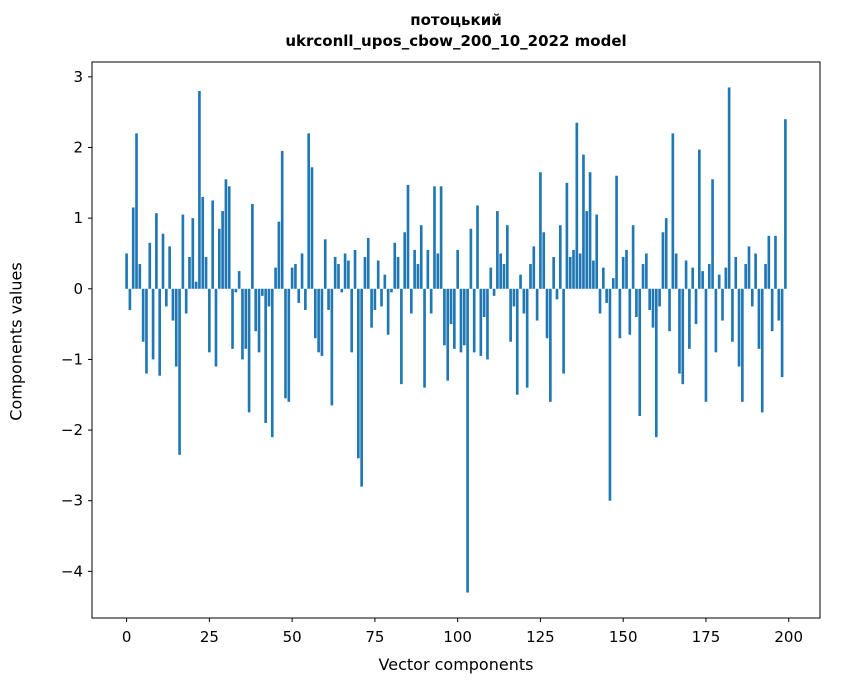  Describe the element at coordinates (456, 41) in the screenshot. I see `chart-title-line2: ukrconll_upos_cbow_200_10_2022 model` at that location.